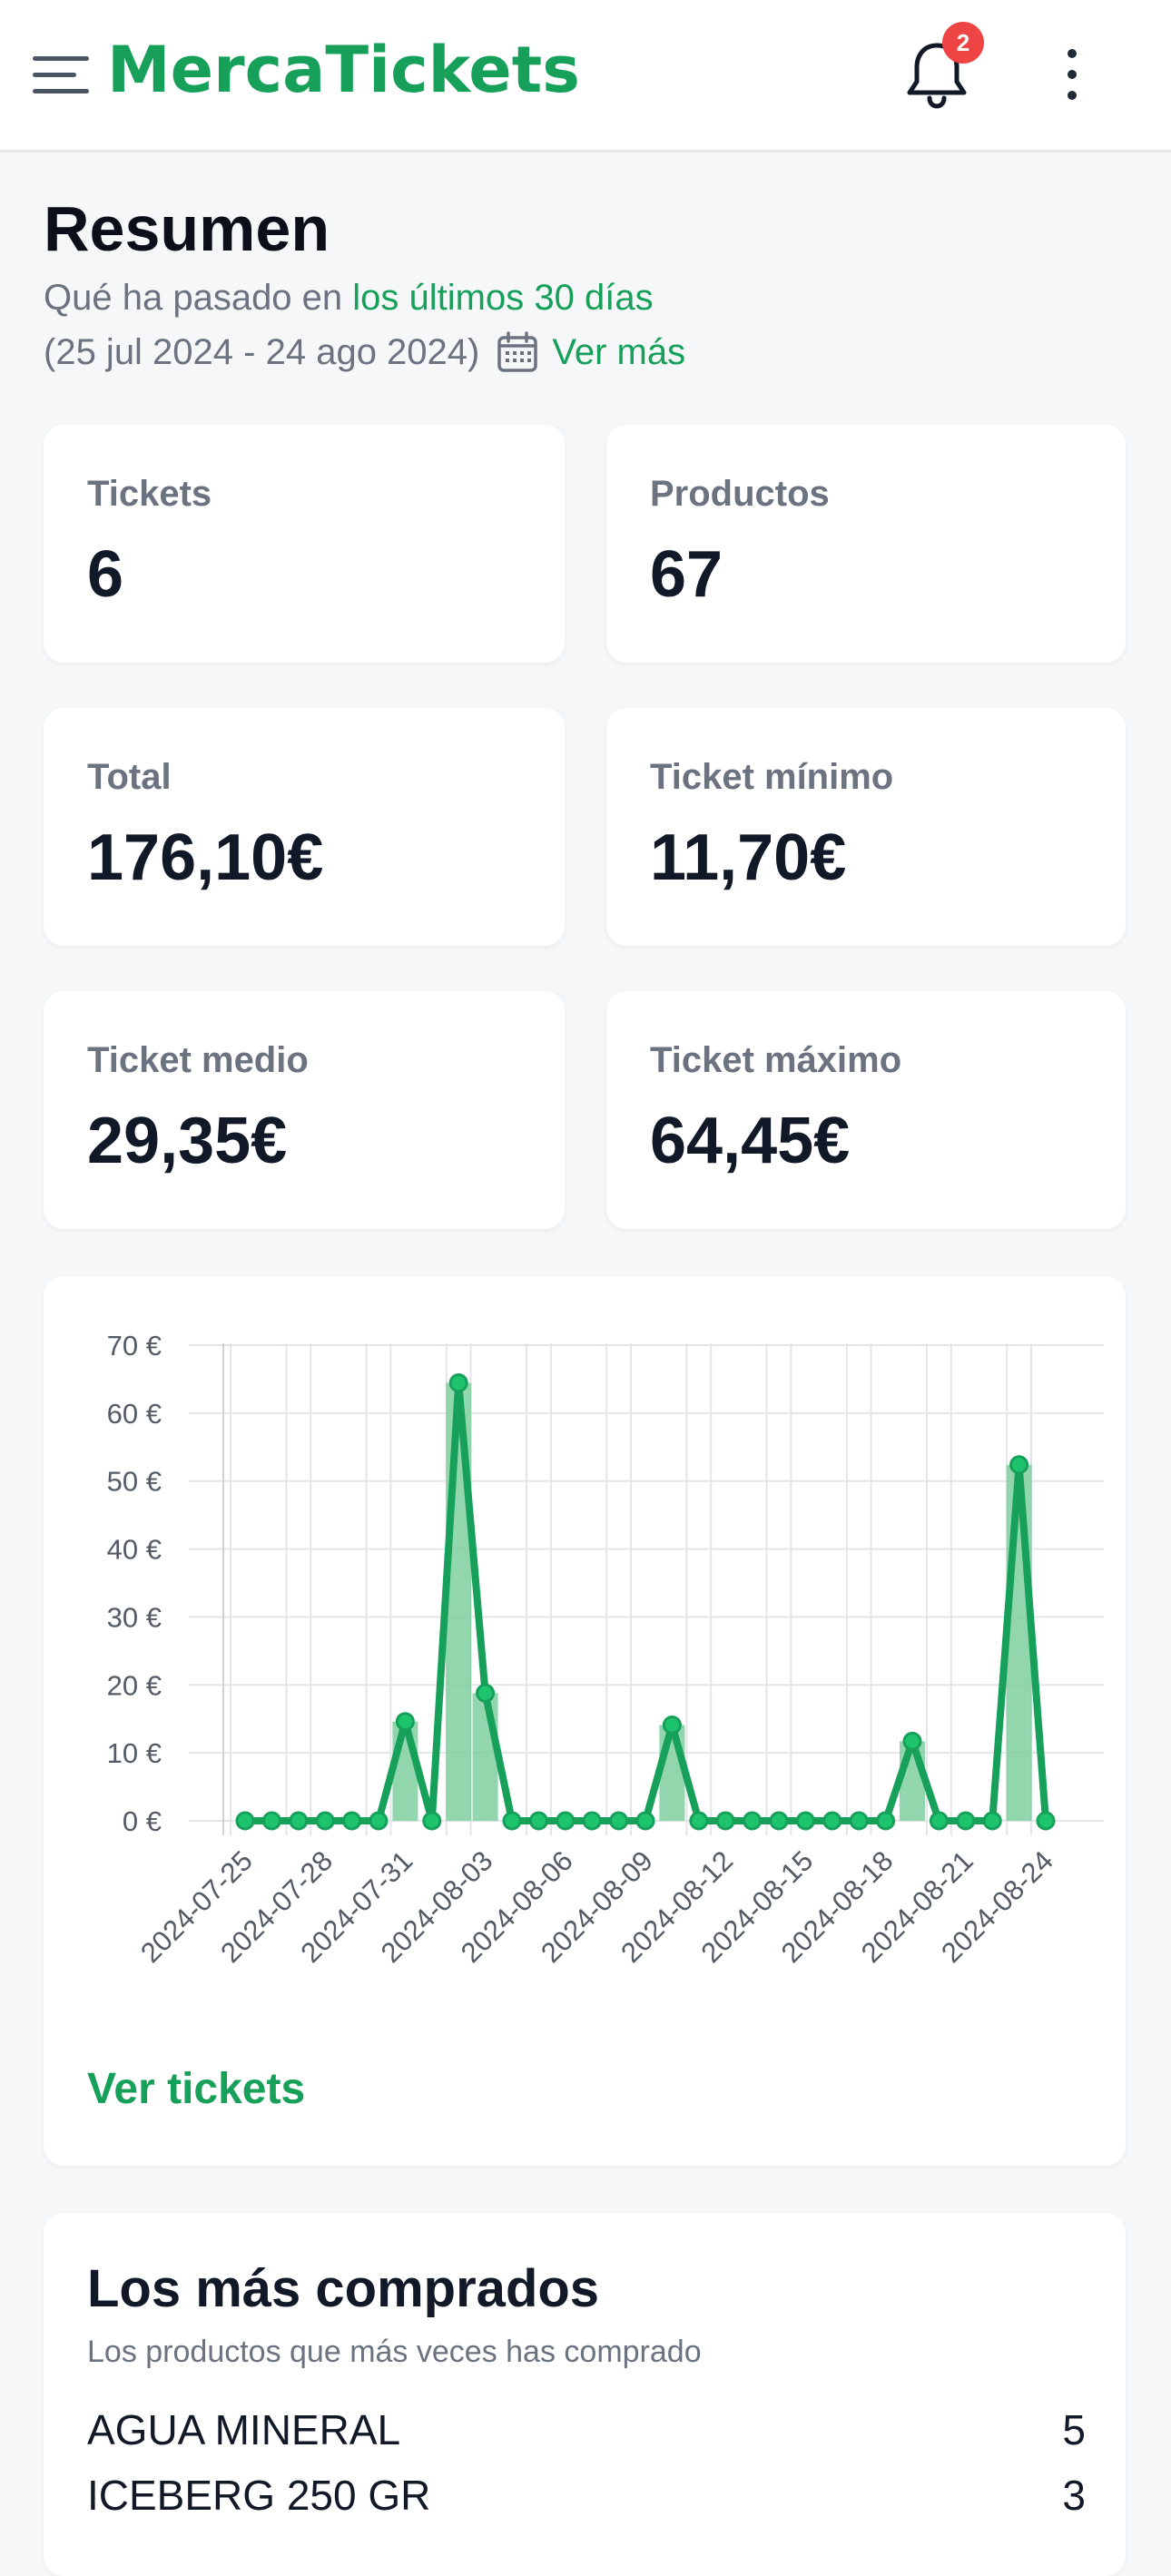 The image size is (1171, 2576). I want to click on stat-card-tickets: Tickets 6, so click(304, 544).